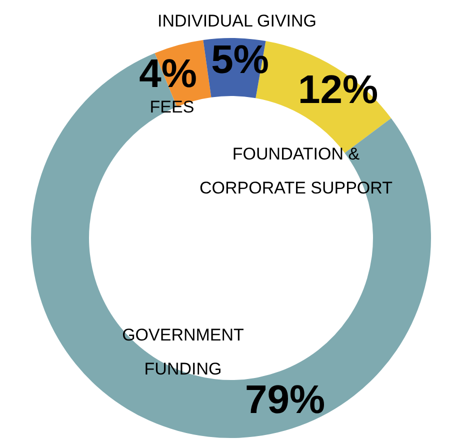 This screenshot has height=440, width=452. What do you see at coordinates (285, 400) in the screenshot?
I see `data-label: 79%` at bounding box center [285, 400].